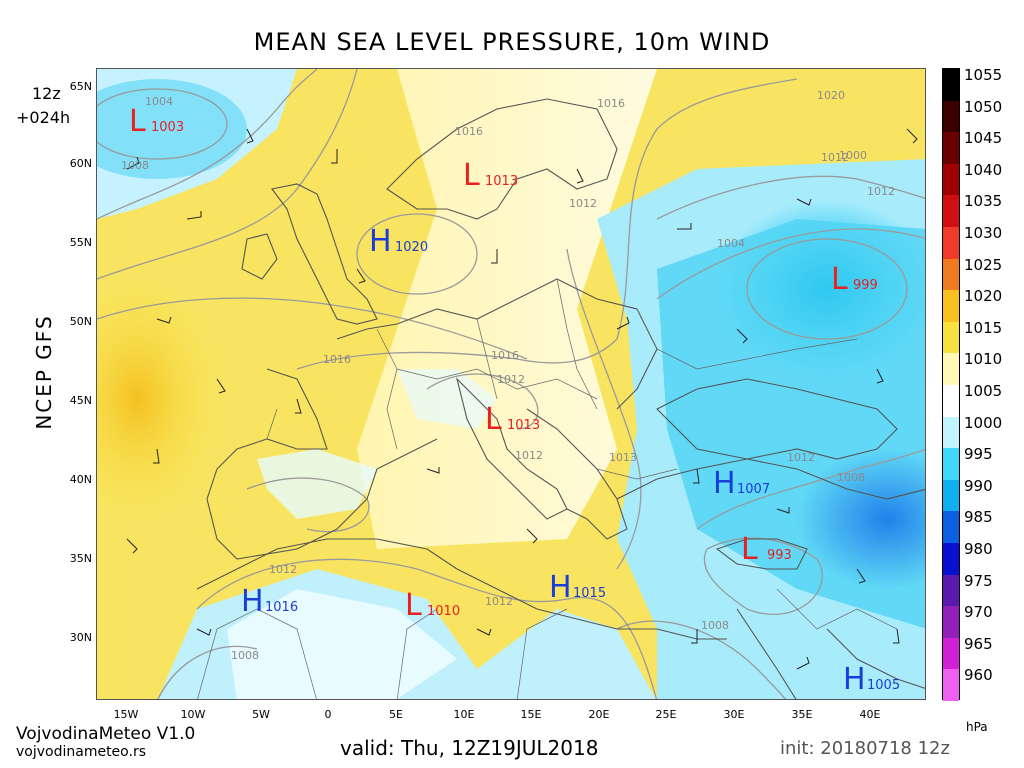  Describe the element at coordinates (599, 714) in the screenshot. I see `lon-label: 20E` at that location.